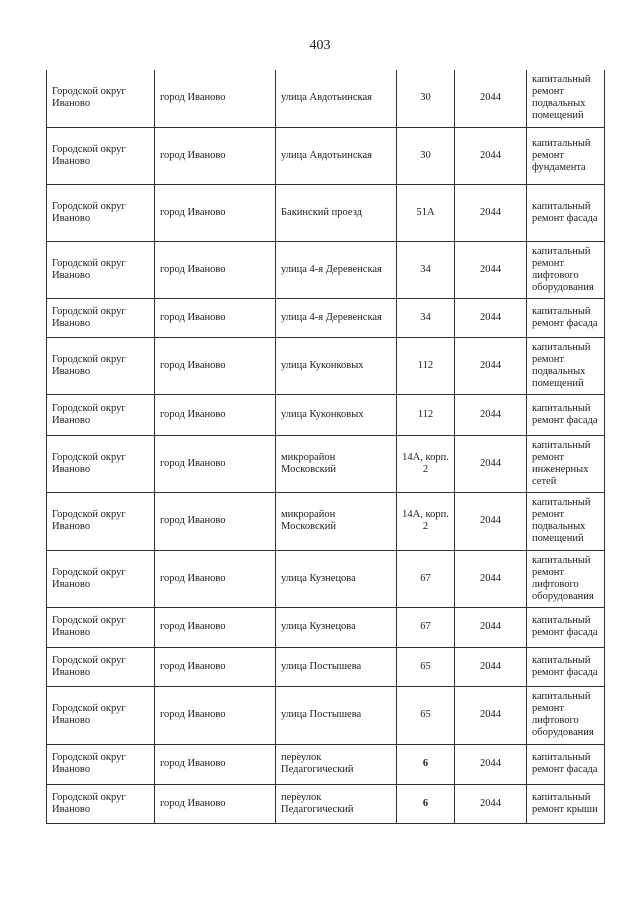 This screenshot has width=640, height=905. I want to click on cell-house: 51А, so click(425, 212).